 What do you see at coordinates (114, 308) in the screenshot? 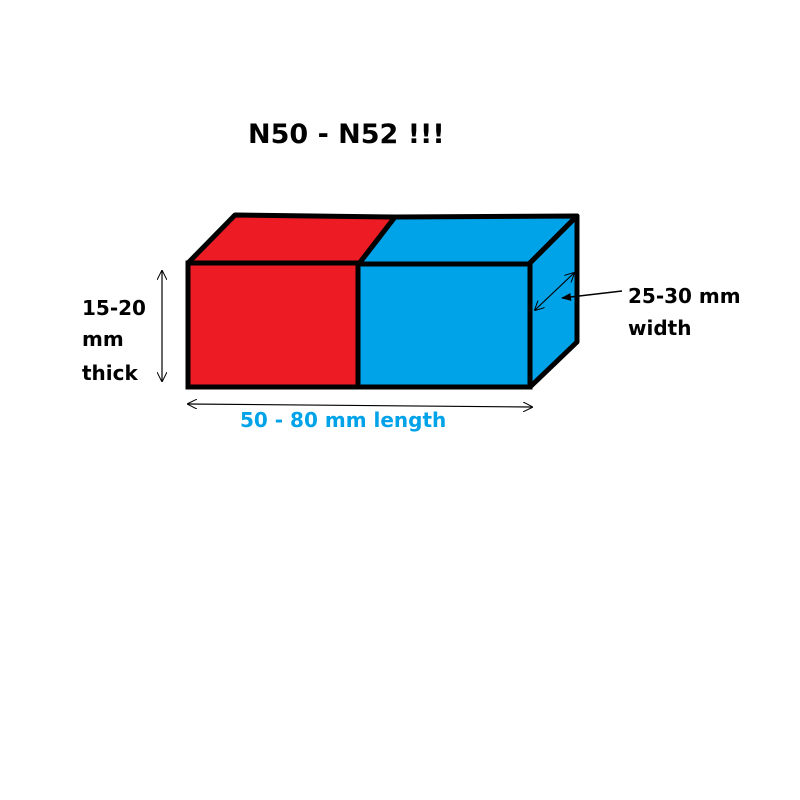
I see `thickness-label-line1: 15-20` at bounding box center [114, 308].